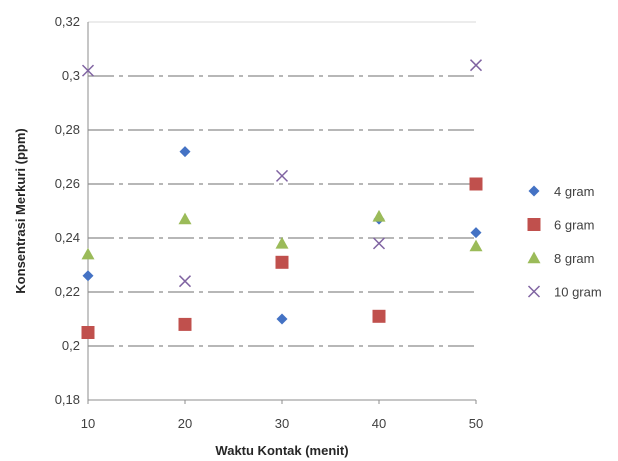  I want to click on legend-label: 10 gram, so click(578, 292).